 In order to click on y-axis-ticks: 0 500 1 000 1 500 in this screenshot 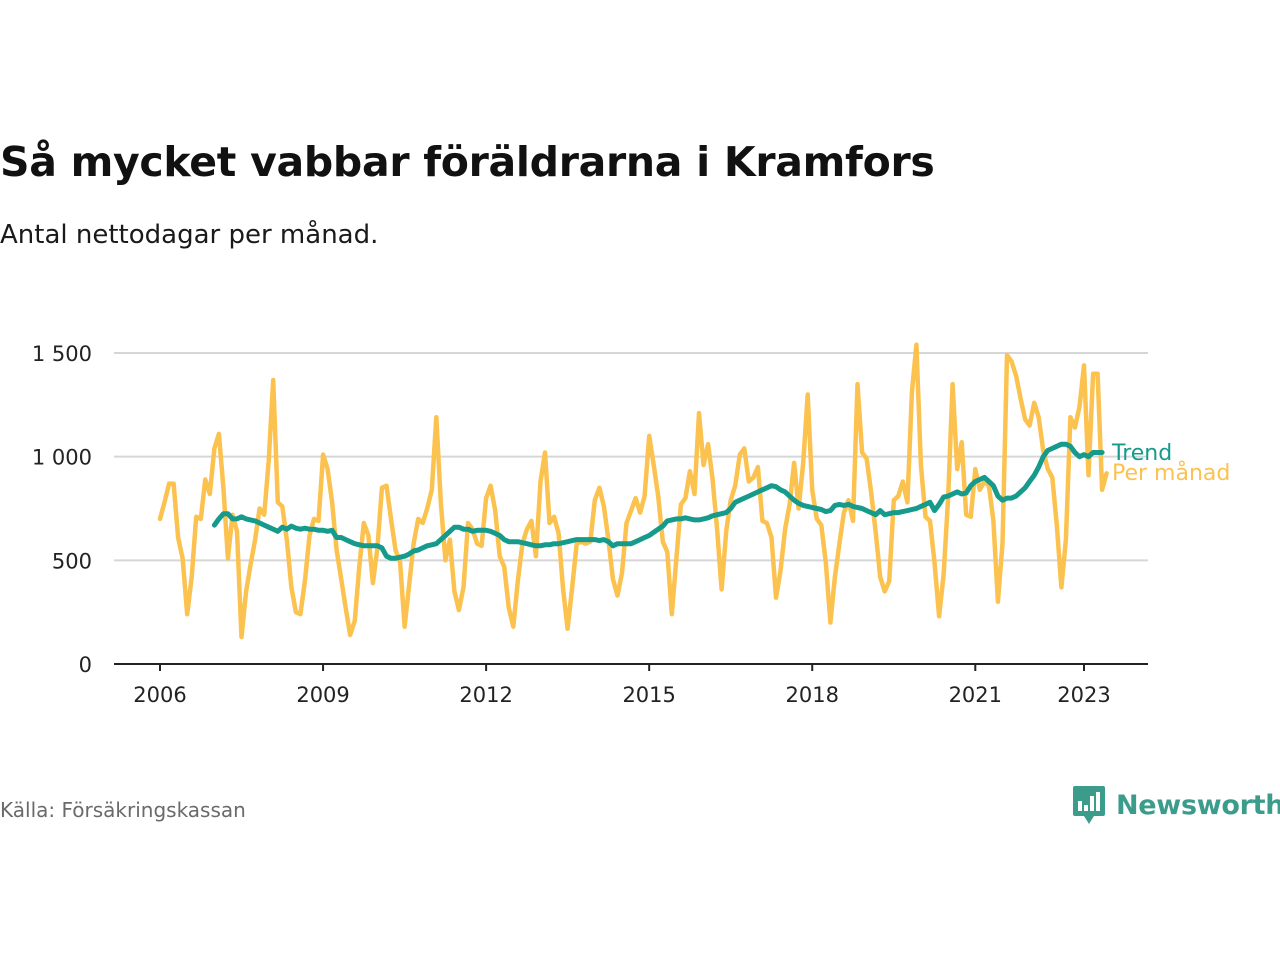, I will do `click(62, 509)`.